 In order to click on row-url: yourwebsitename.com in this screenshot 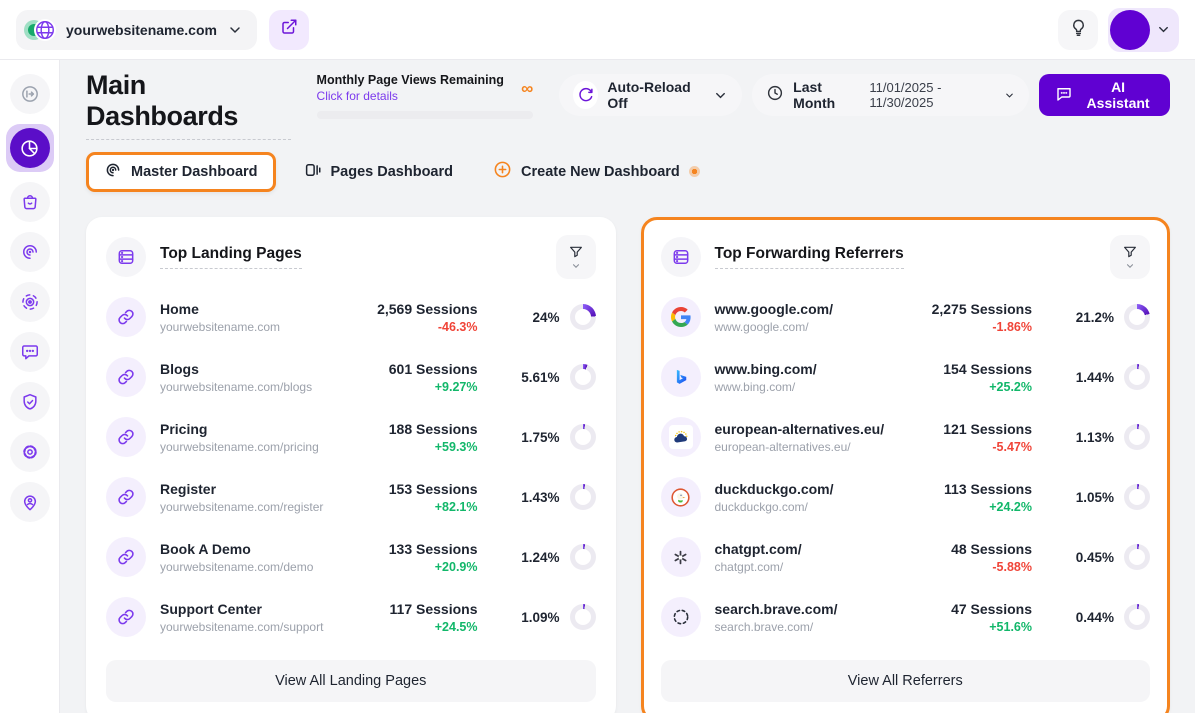, I will do `click(220, 326)`.